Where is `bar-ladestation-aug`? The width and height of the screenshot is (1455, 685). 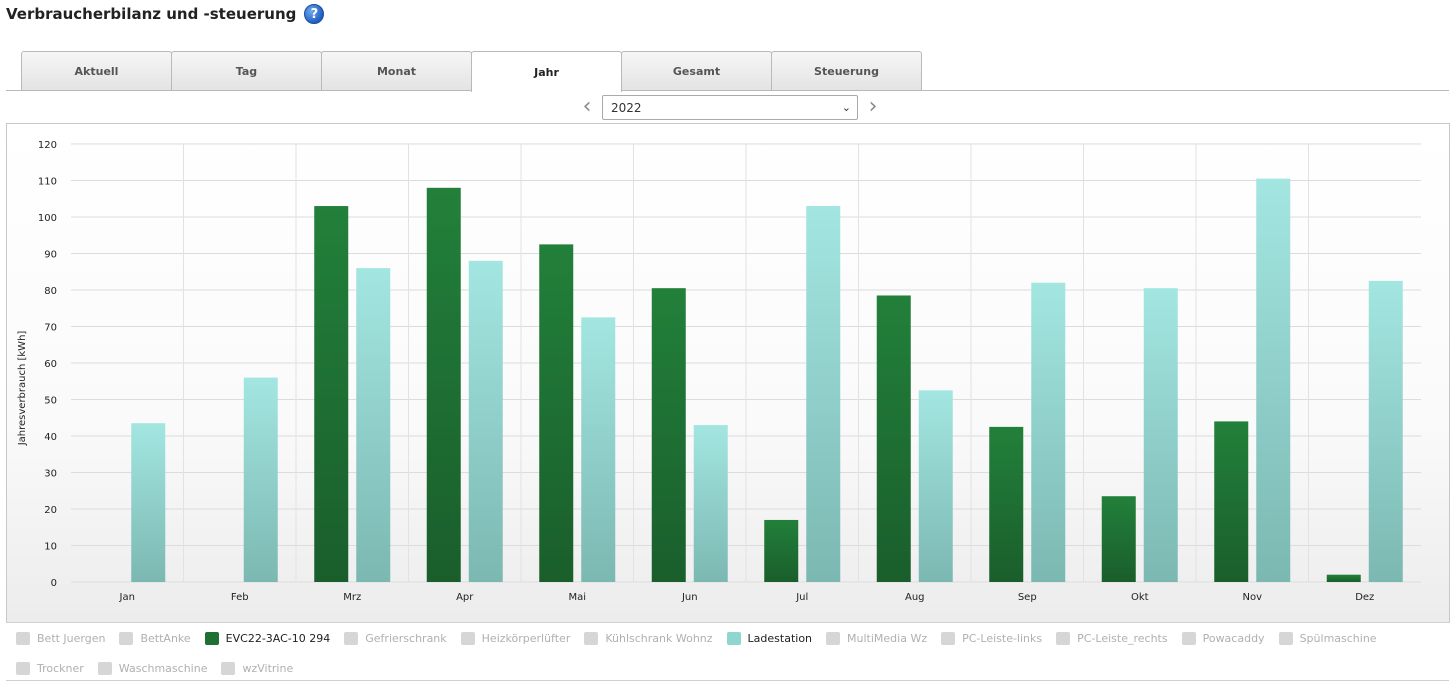
bar-ladestation-aug is located at coordinates (935, 486).